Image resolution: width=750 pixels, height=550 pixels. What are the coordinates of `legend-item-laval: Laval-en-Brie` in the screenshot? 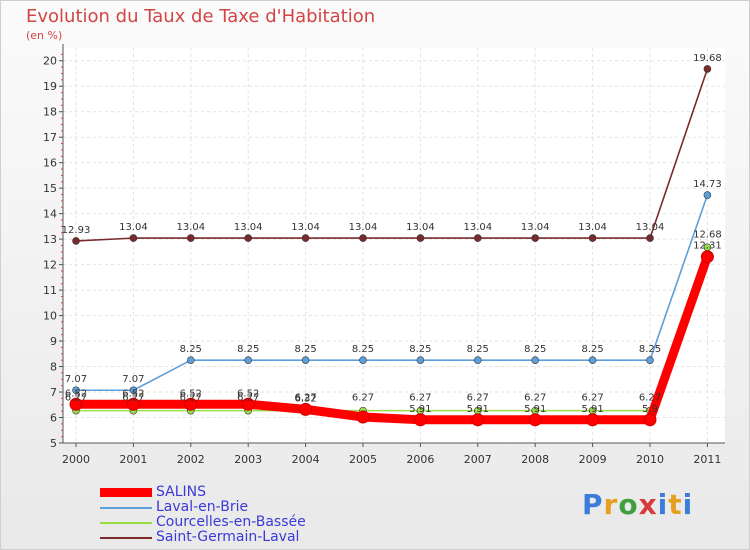 It's located at (203, 507).